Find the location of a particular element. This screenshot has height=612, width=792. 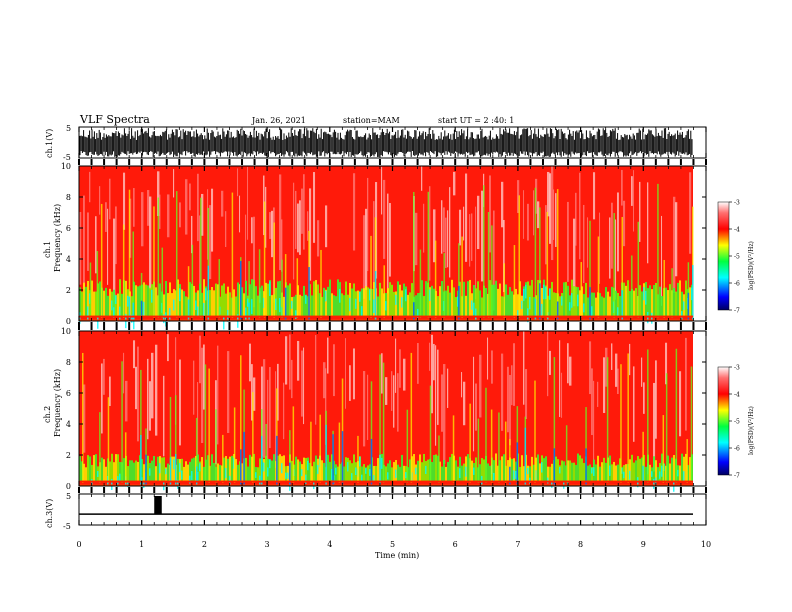

ch3-waveform-panel: 5 -5 ch.3(V) is located at coordinates (376, 511).